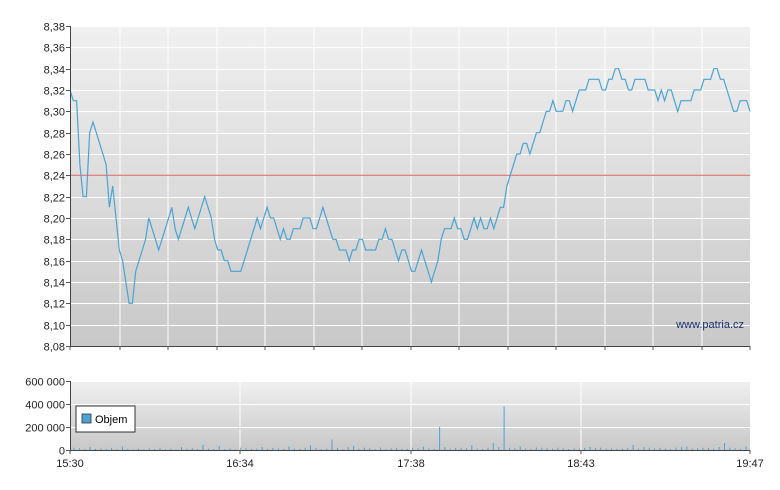  I want to click on x-tick-label: 15:30, so click(70, 464).